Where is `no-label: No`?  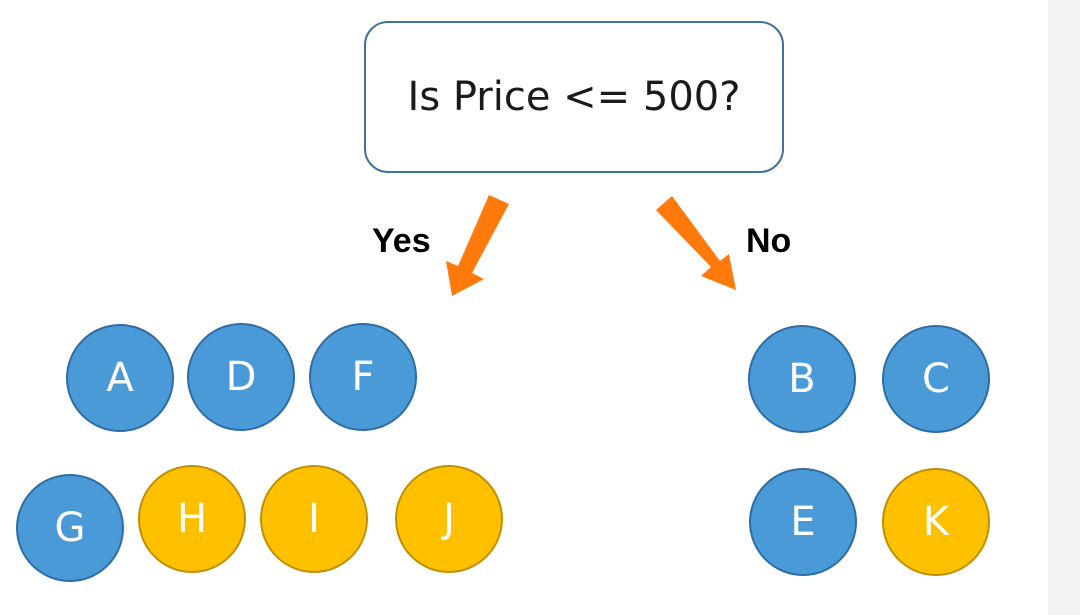 no-label: No is located at coordinates (769, 241).